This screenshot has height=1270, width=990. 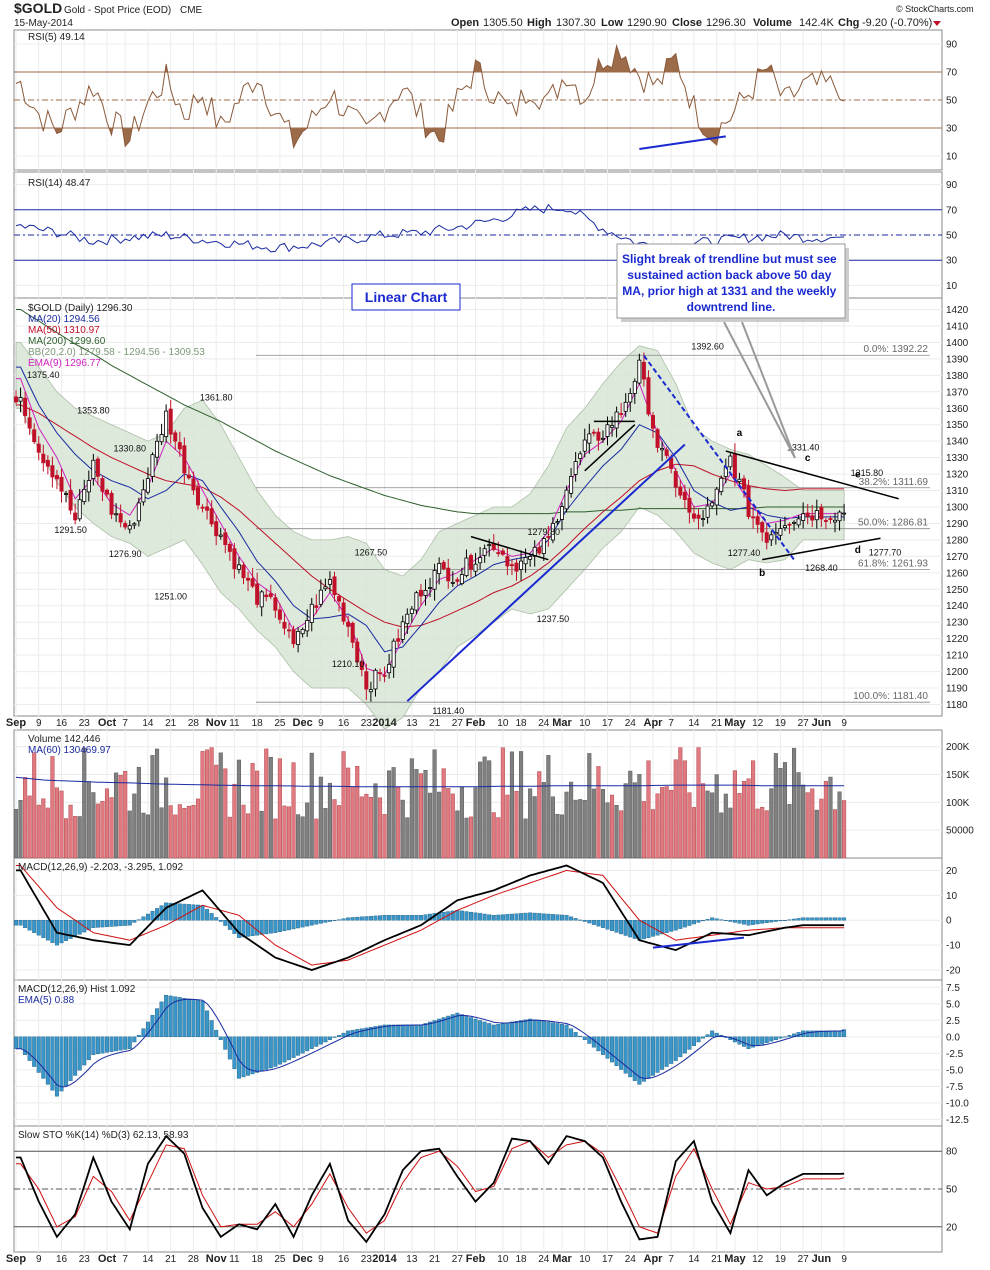 What do you see at coordinates (148, 723) in the screenshot?
I see `x-tick-label: 14` at bounding box center [148, 723].